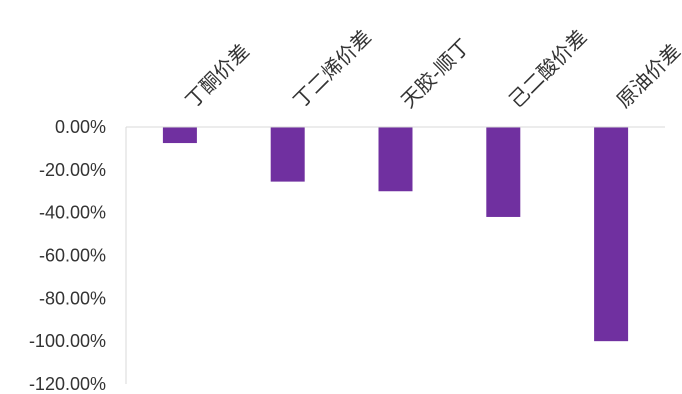 The image size is (682, 394). Describe the element at coordinates (548, 69) in the screenshot. I see `x-tick-label: 己二酸价差` at that location.